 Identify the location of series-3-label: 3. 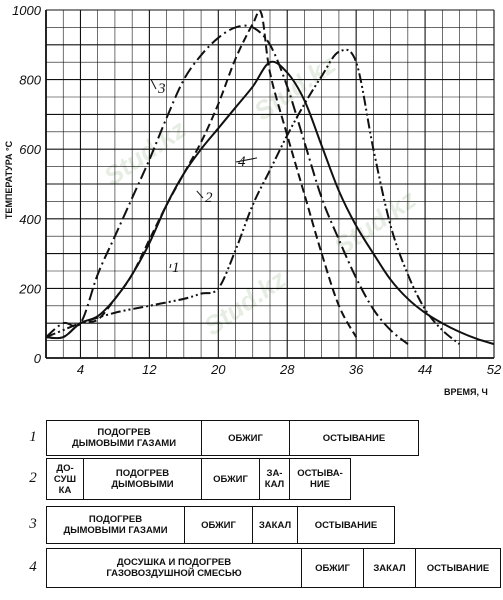
(161, 89).